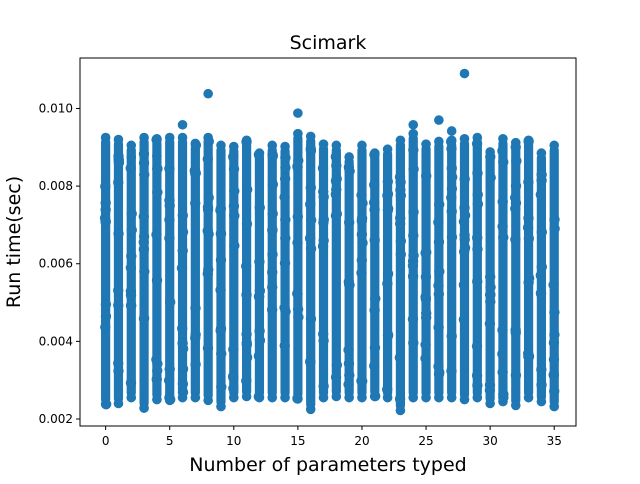 The image size is (640, 484). I want to click on x-tick-label: 10, so click(233, 441).